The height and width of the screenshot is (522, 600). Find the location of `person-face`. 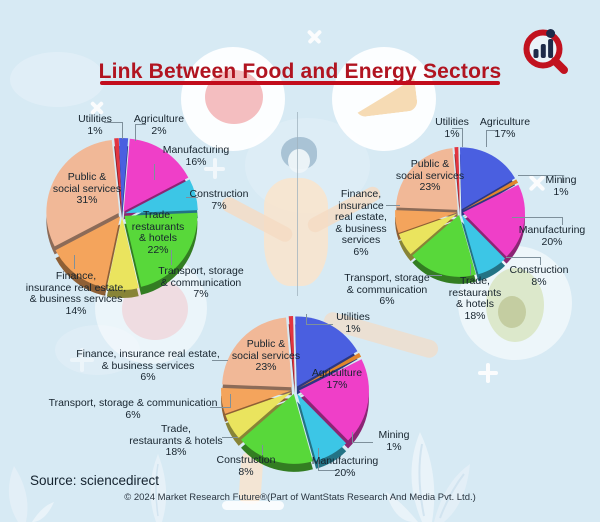

person-face is located at coordinates (299, 161).